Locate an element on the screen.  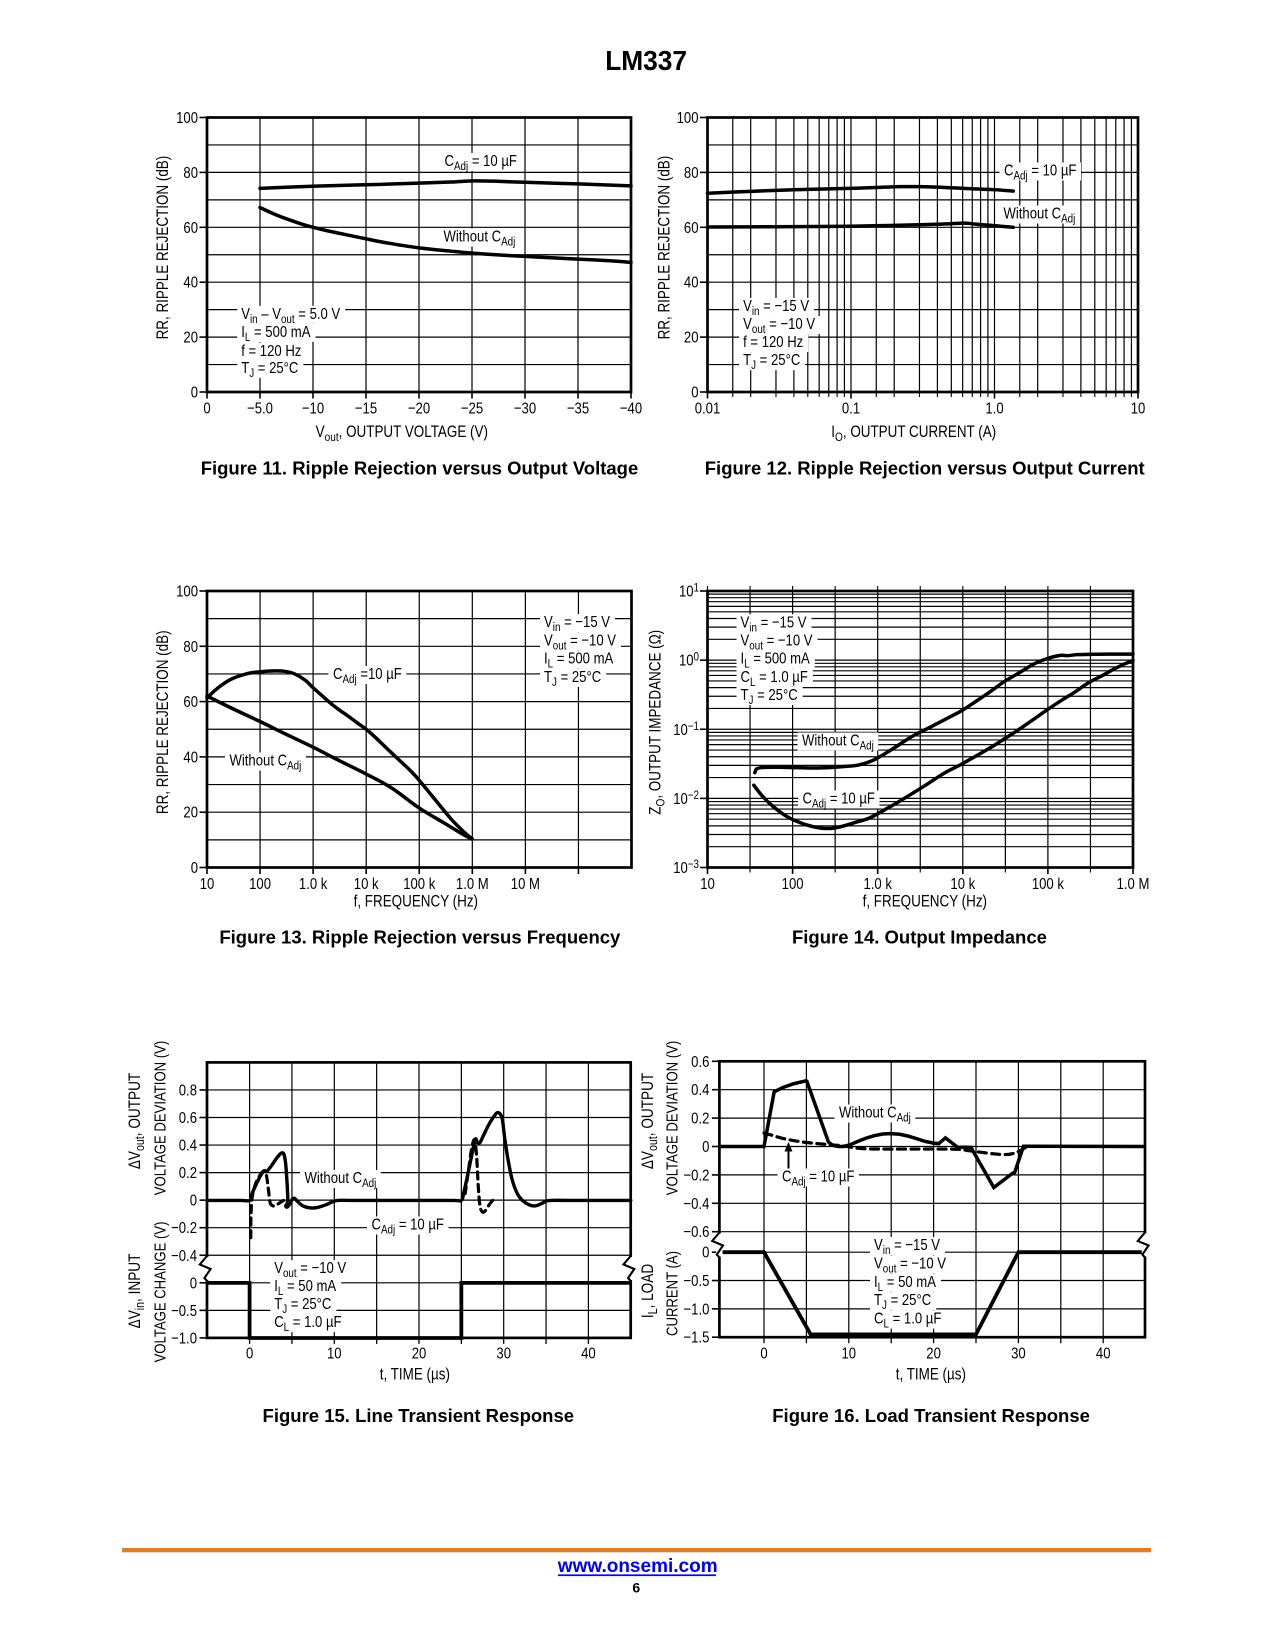
svg-text: IL = 50 mA is located at coordinates (905, 1284).